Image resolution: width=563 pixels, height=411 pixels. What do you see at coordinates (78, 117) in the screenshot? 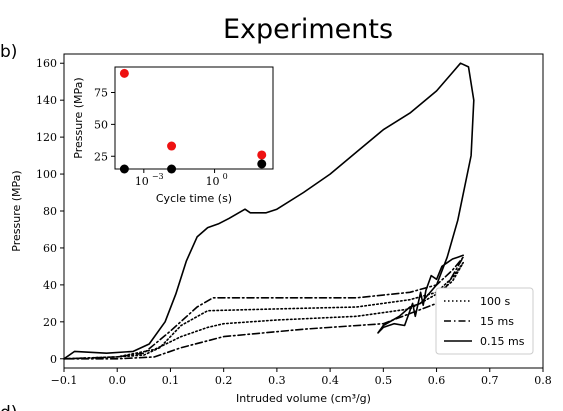
I see `inset-y-axis-label: Pressure (MPa)` at bounding box center [78, 117].